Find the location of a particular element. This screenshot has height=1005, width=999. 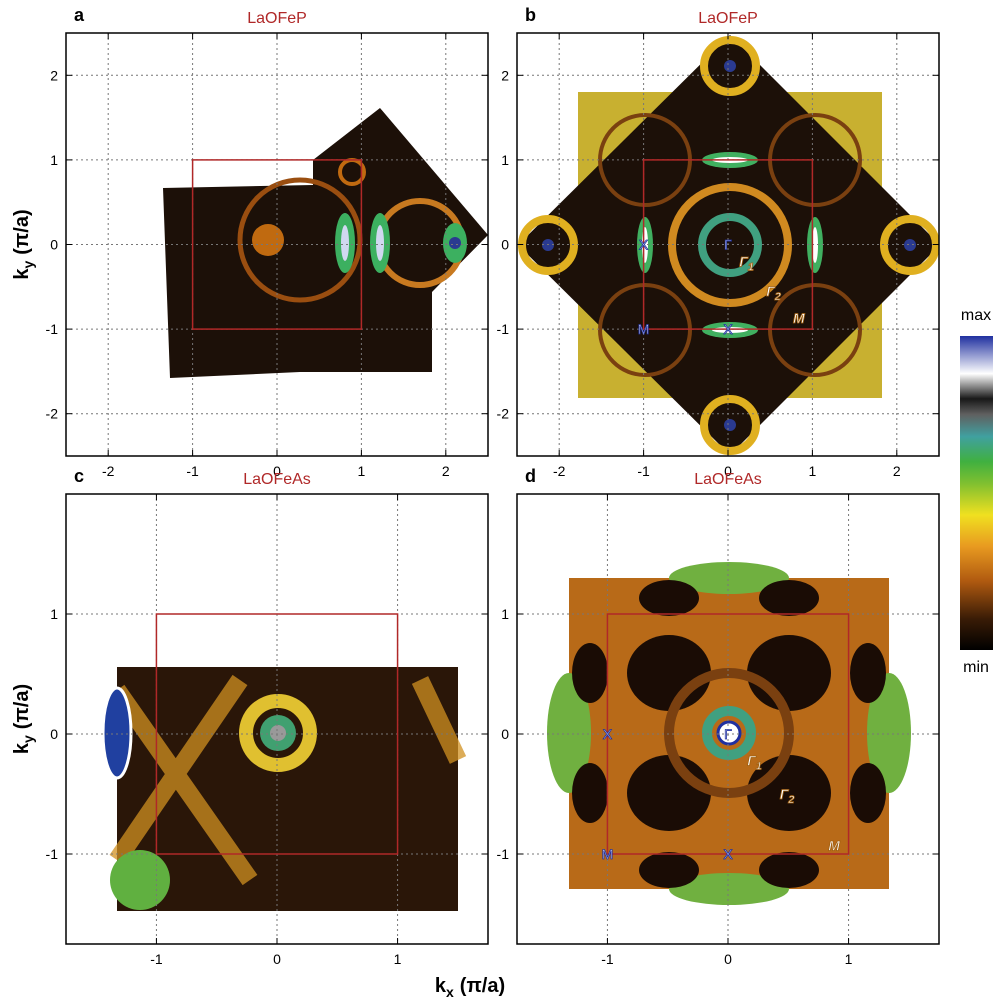

panel-label: c is located at coordinates (79, 476).